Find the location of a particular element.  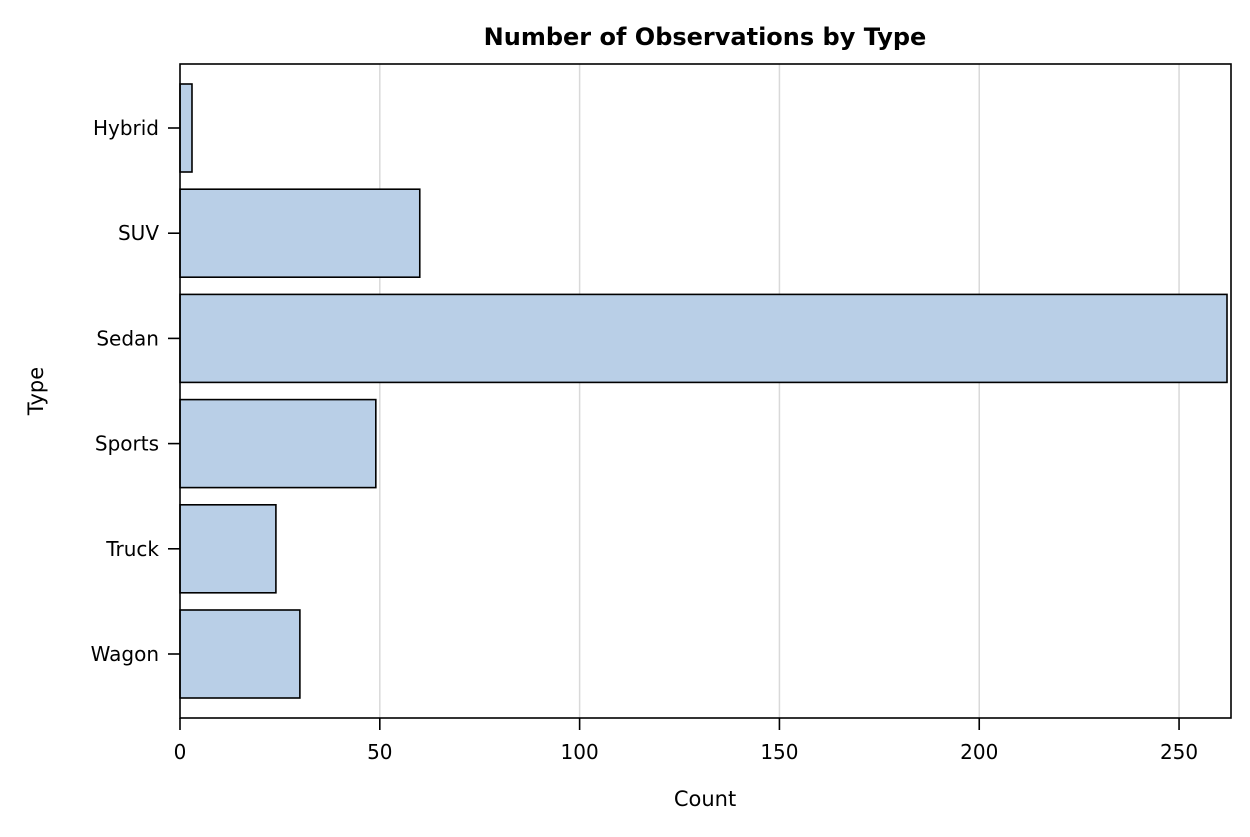

bar-wagon is located at coordinates (240, 654).